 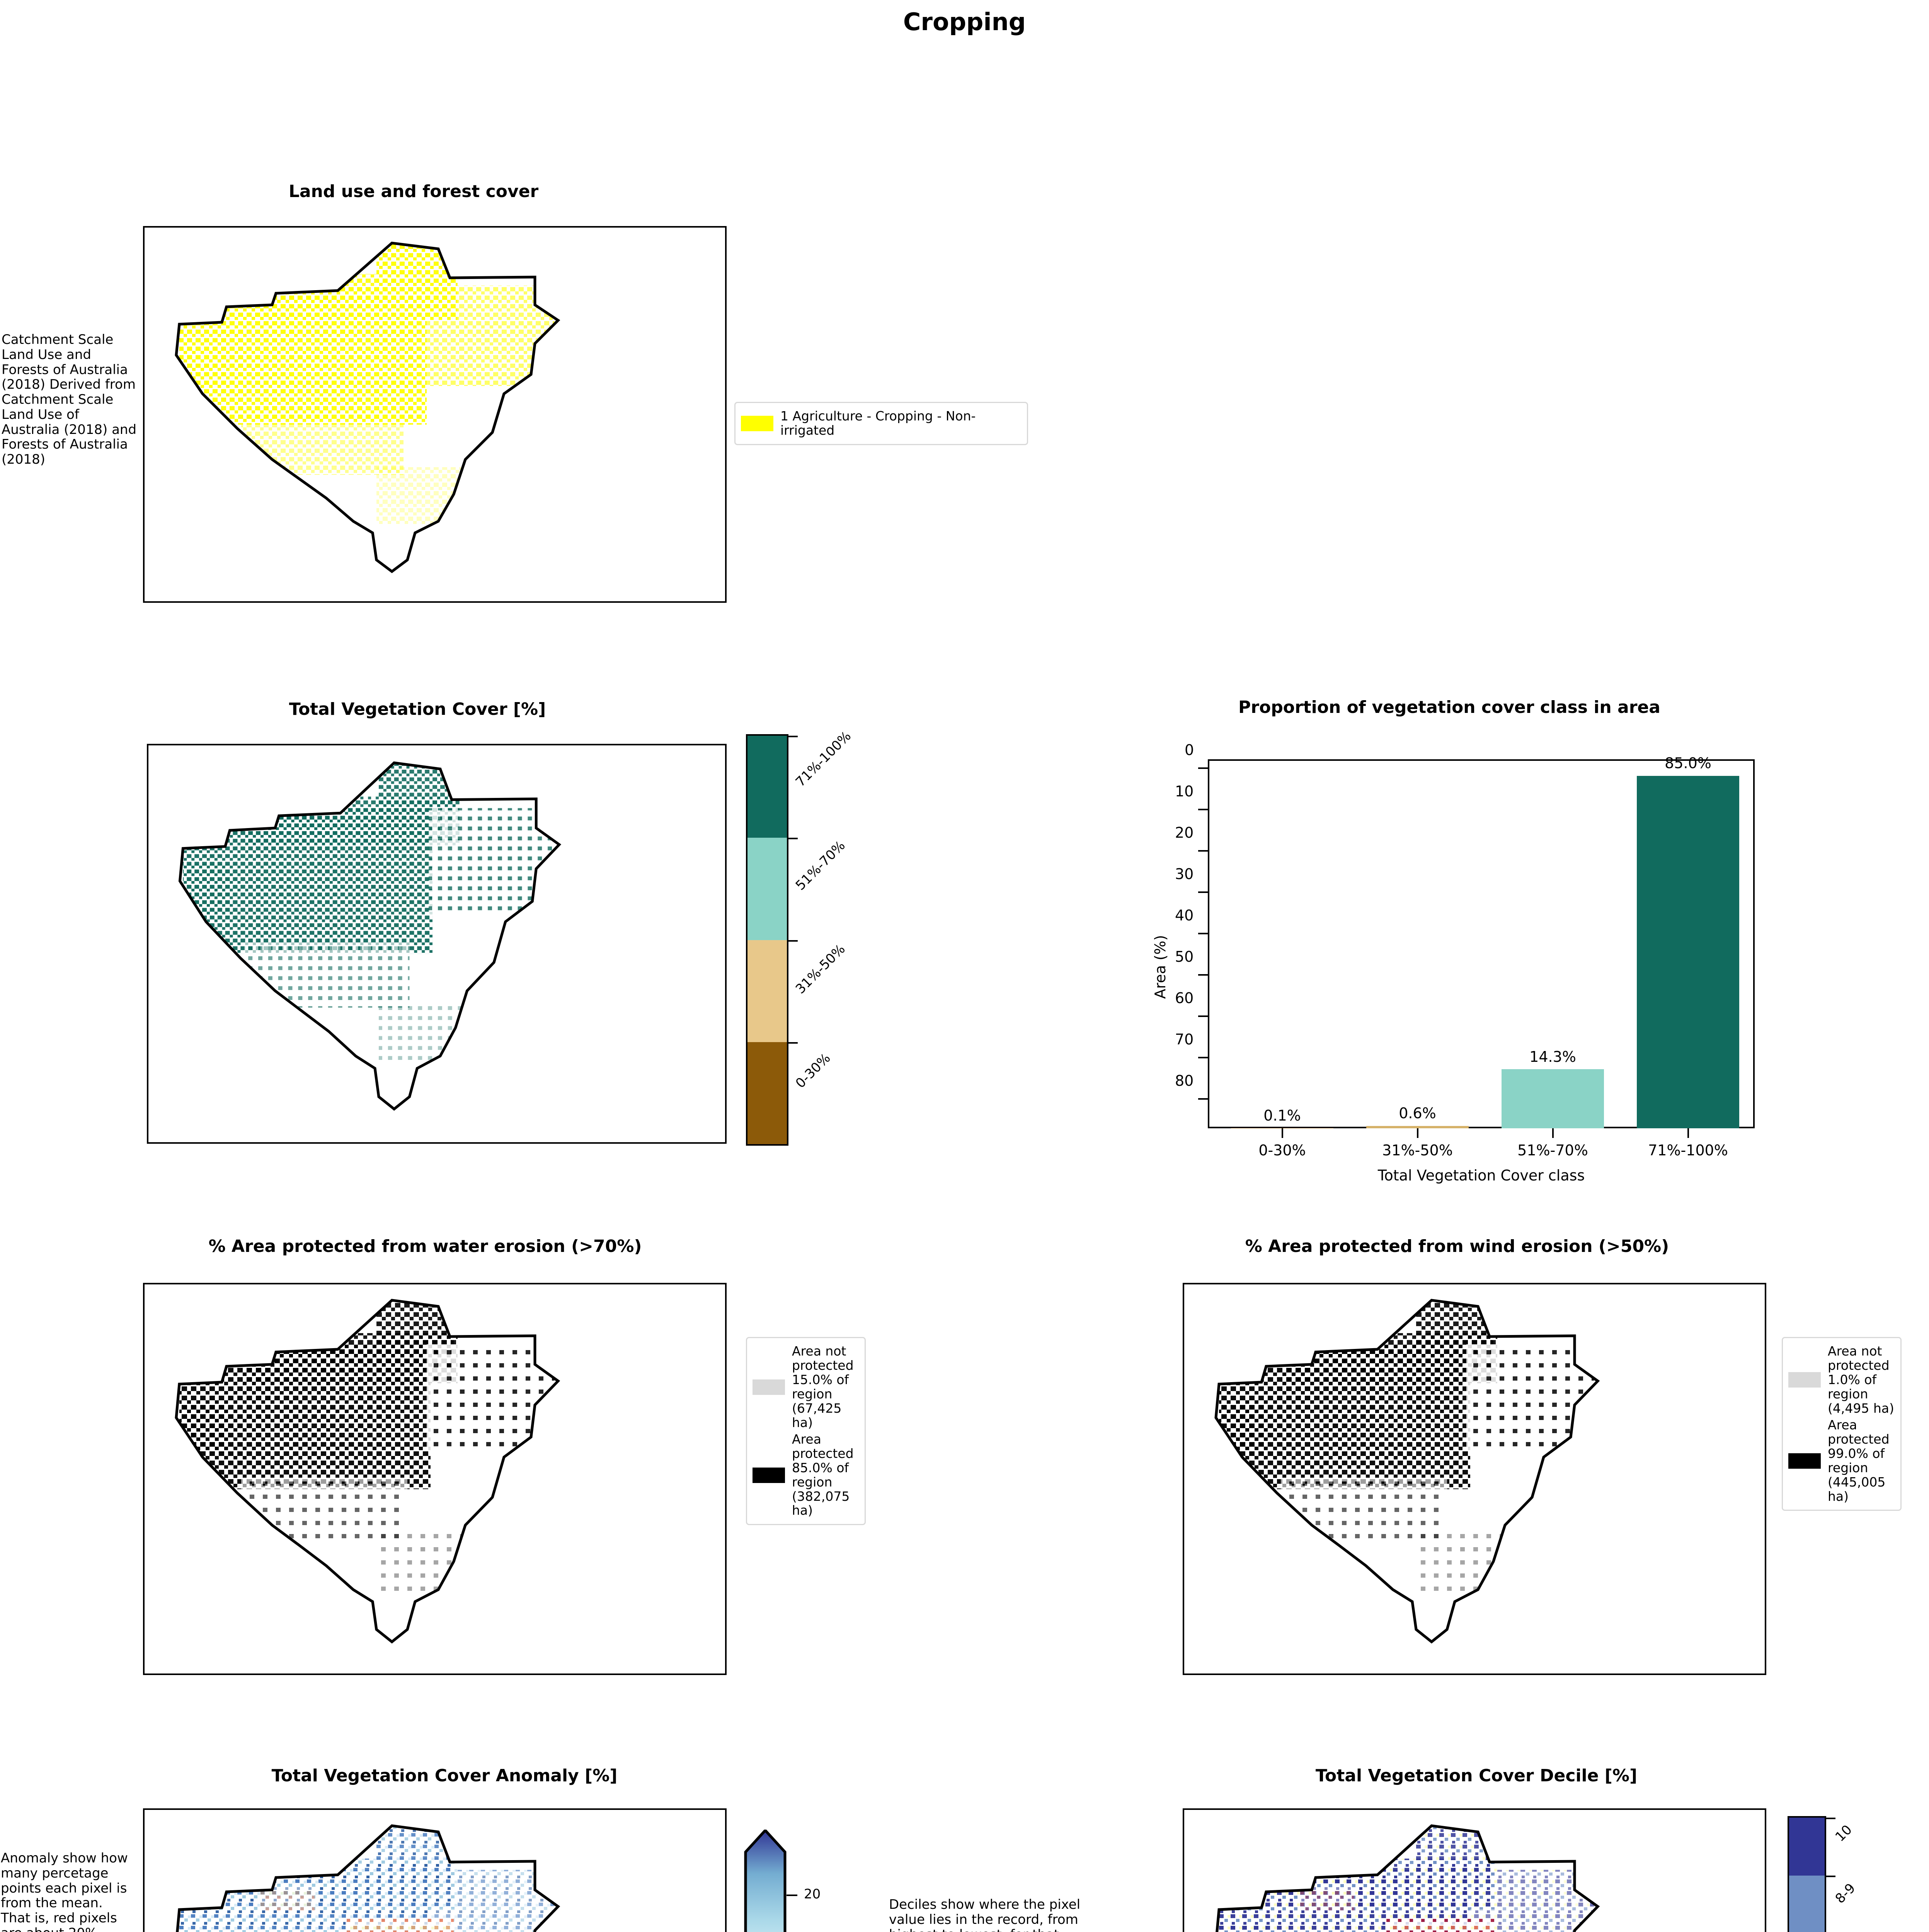 What do you see at coordinates (878, 423) in the screenshot?
I see `legend-item-label: 1 Agriculture - Cropping - Non-irrigated` at bounding box center [878, 423].